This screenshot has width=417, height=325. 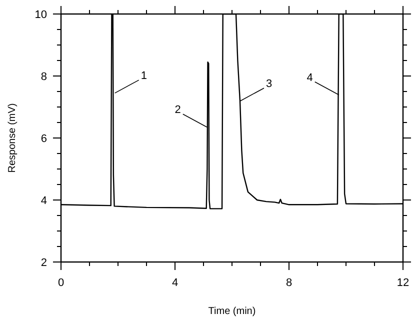 I want to click on annotation: 4, so click(x=309, y=78).